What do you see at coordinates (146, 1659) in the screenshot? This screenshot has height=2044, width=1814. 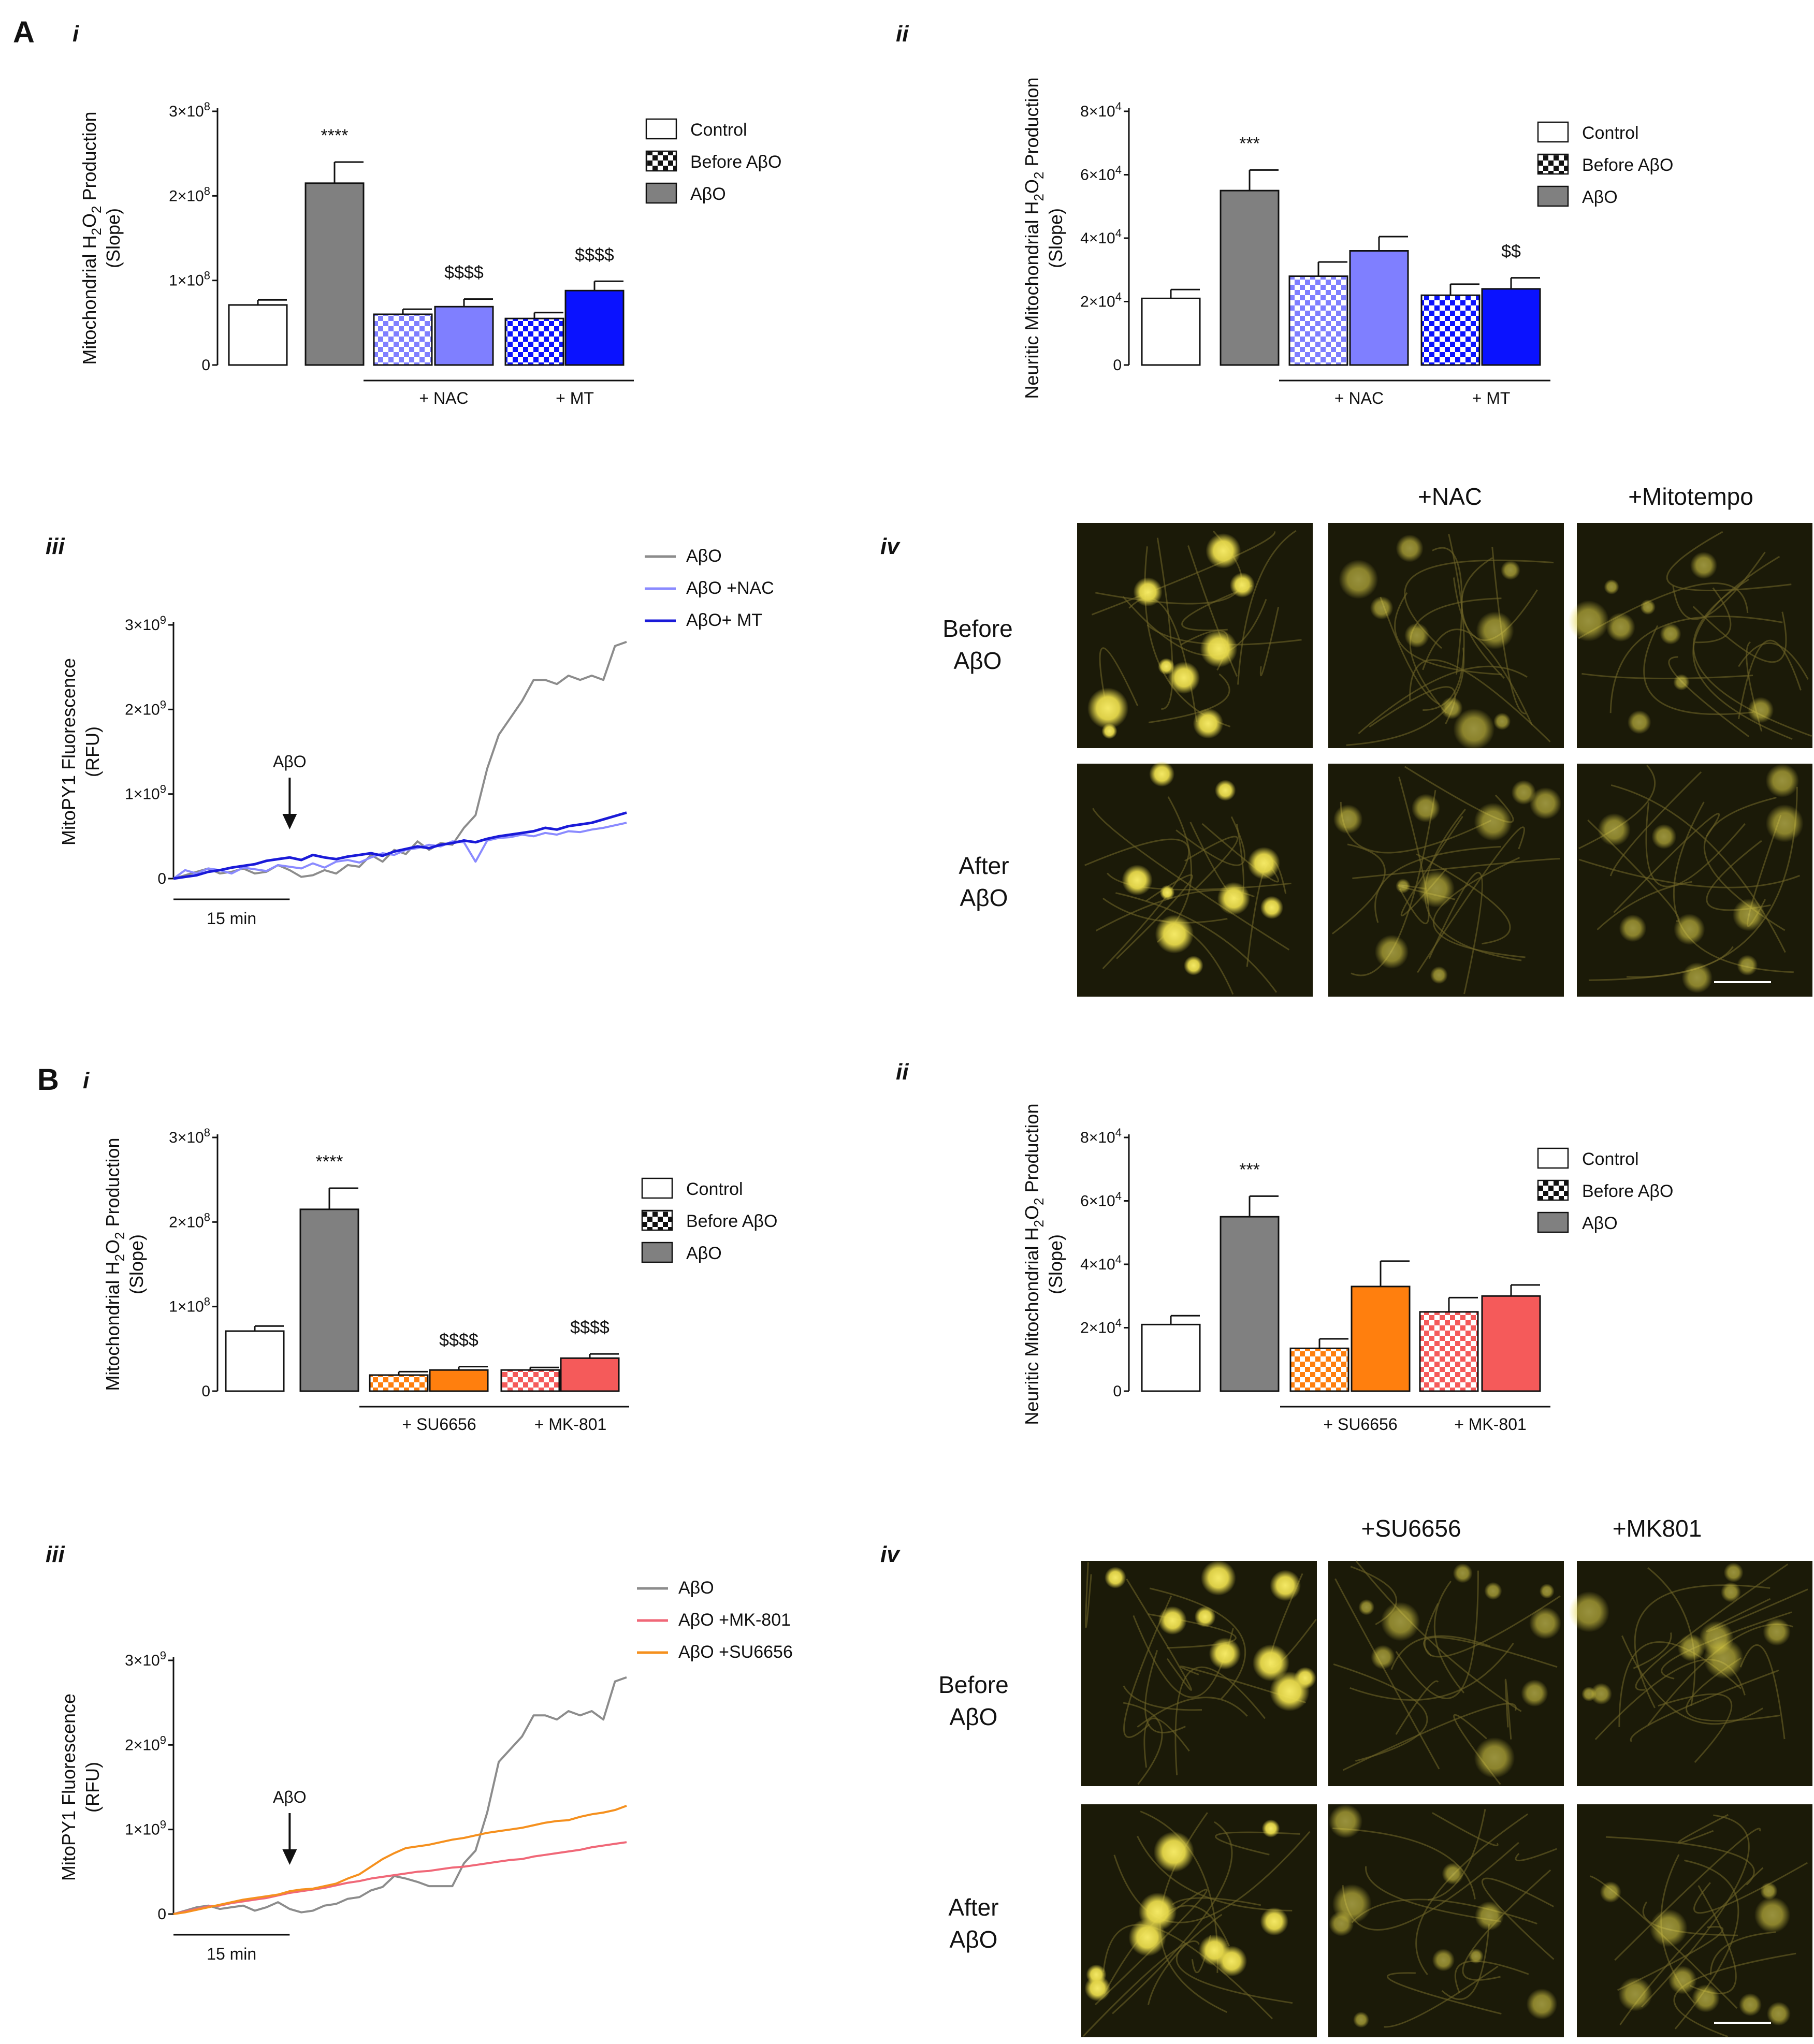 I see `y-tick-label: 3×10⁹` at bounding box center [146, 1659].